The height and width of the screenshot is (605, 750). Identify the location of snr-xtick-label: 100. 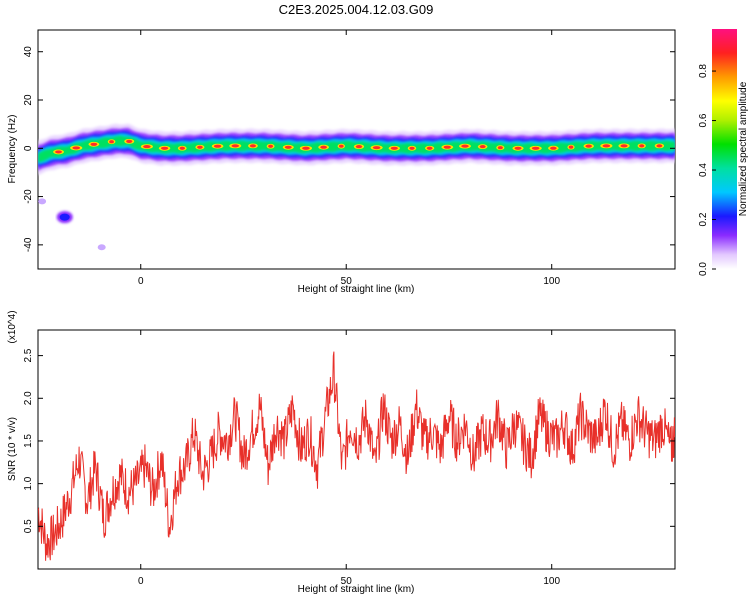
(551, 581).